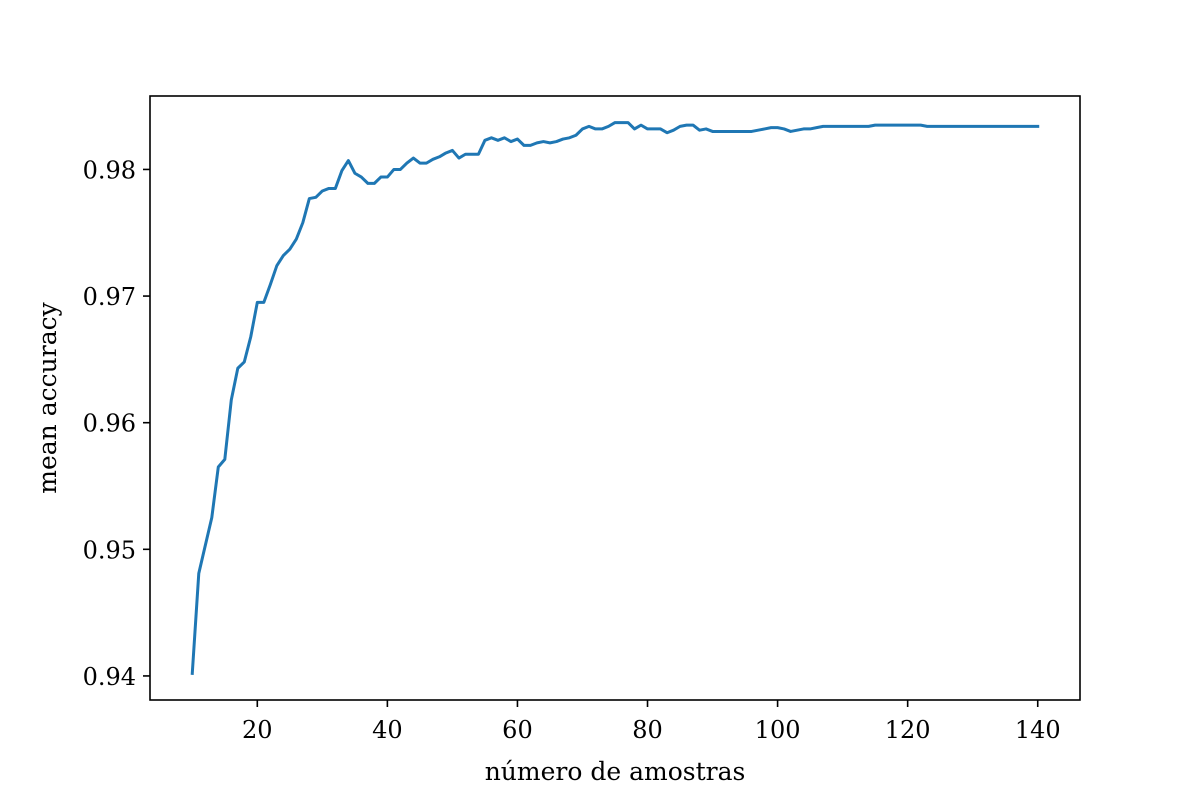 The width and height of the screenshot is (1200, 800). I want to click on x-axis-label: número de amostras, so click(615, 771).